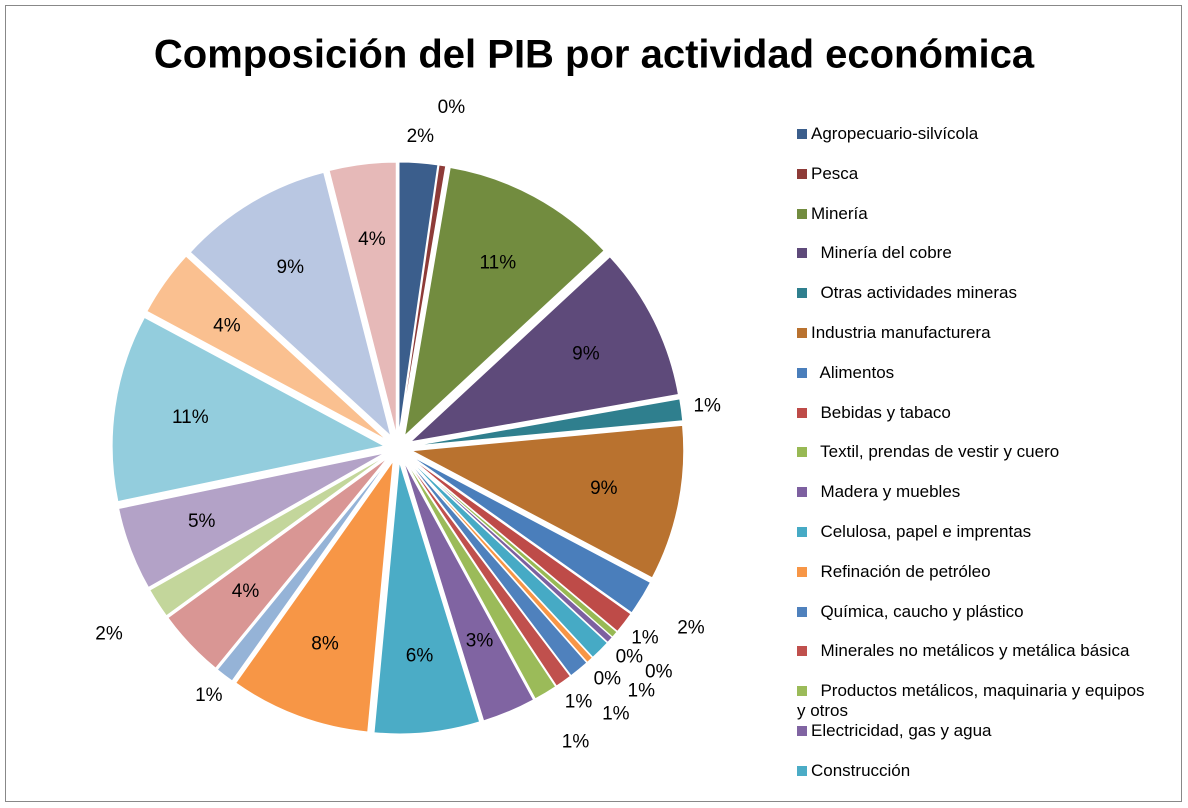  I want to click on legend-label: Electricidad, gas y agua, so click(901, 730).